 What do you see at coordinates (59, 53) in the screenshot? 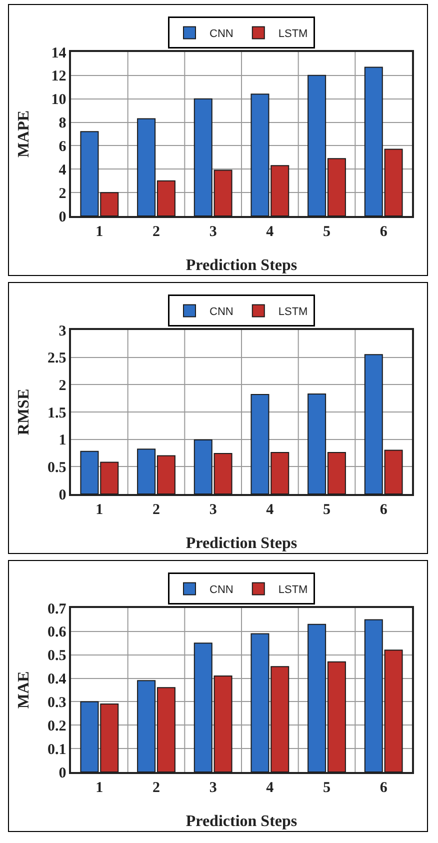
I see `y-tick-label: 14` at bounding box center [59, 53].